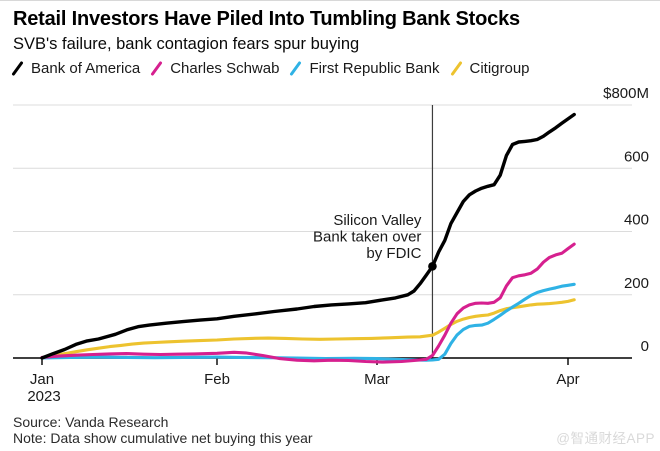  Describe the element at coordinates (367, 237) in the screenshot. I see `annotation-text: Bank taken over` at that location.